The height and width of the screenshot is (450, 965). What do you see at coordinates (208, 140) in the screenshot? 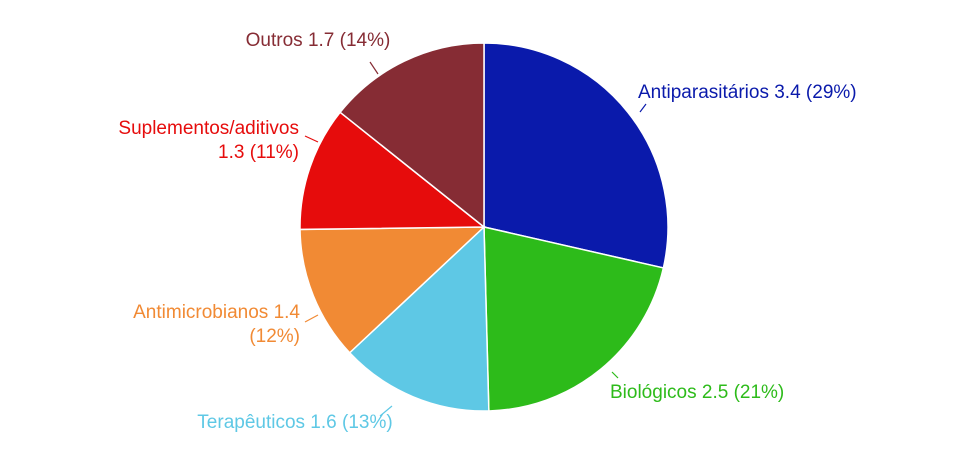
I see `slice-label: Suplementos/aditivos 1.3 (11%)` at bounding box center [208, 140].